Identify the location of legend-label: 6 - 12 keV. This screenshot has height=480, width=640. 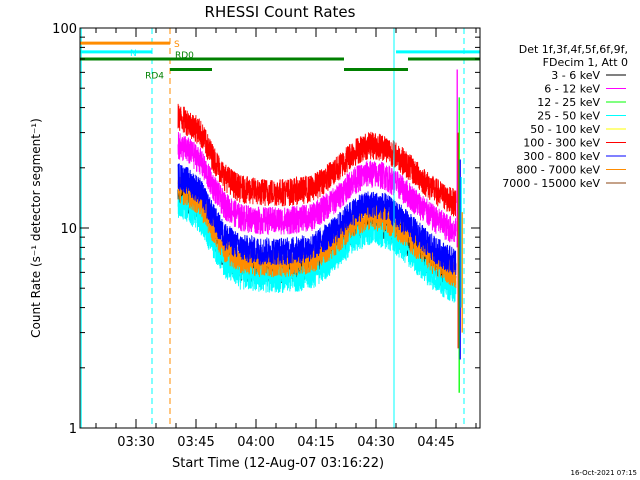
(572, 89).